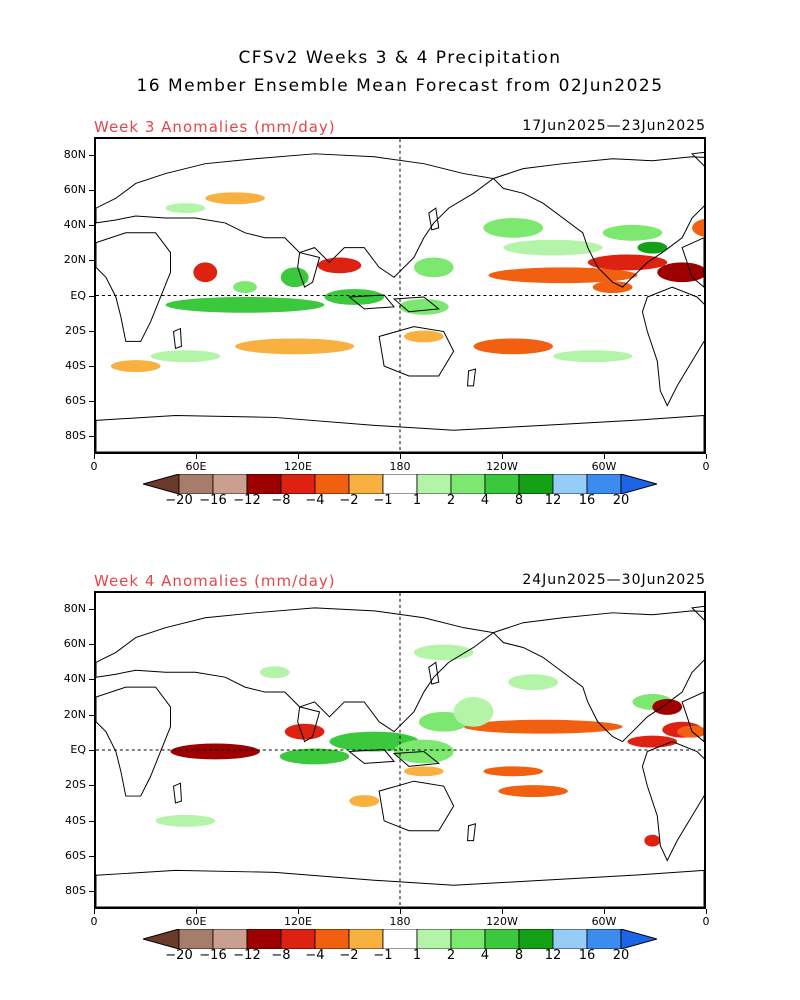  I want to click on latitude-label: 80N, so click(74, 608).